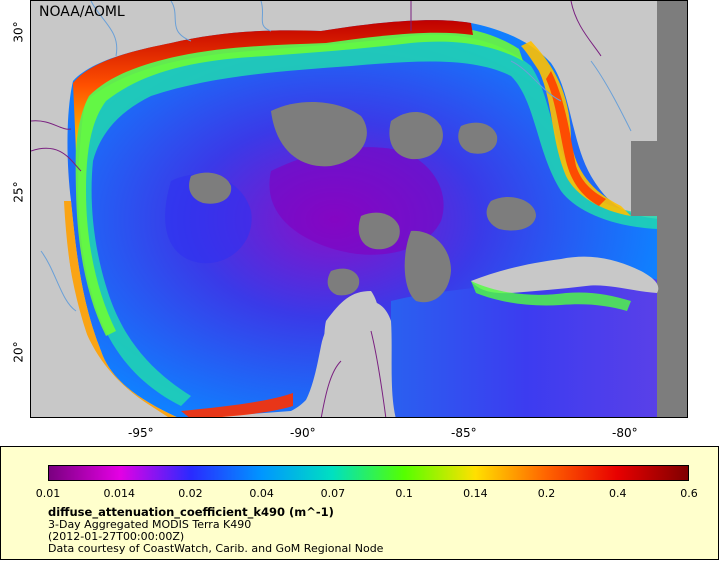 This screenshot has height=561, width=720. I want to click on land-mexico-west, so click(99, 289).